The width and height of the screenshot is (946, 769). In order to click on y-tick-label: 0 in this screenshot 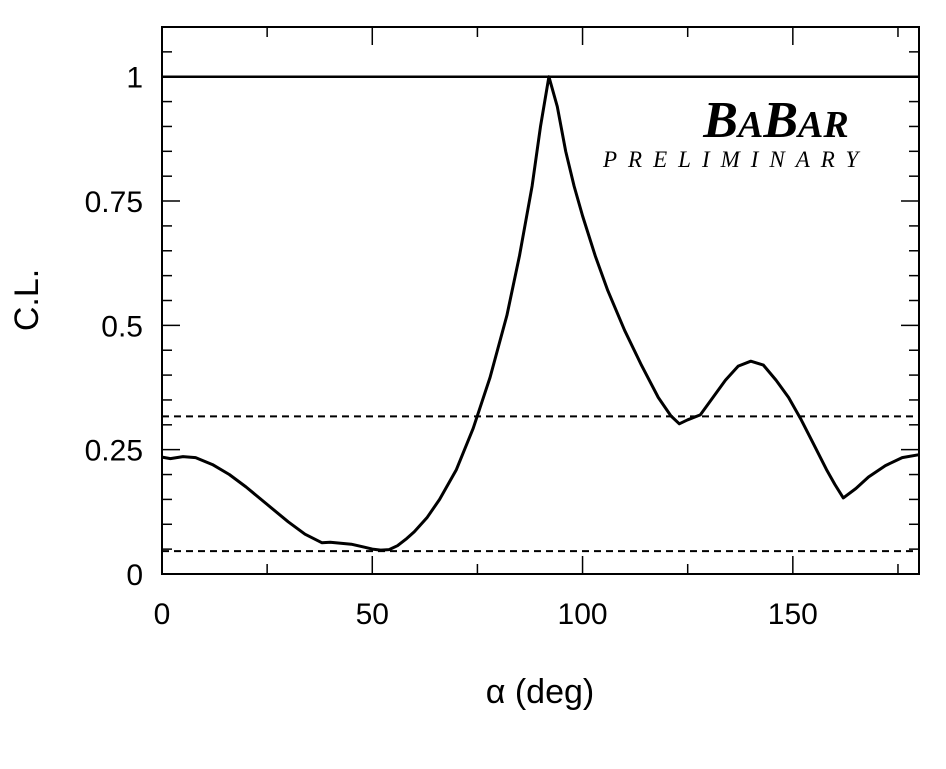, I will do `click(134, 575)`.